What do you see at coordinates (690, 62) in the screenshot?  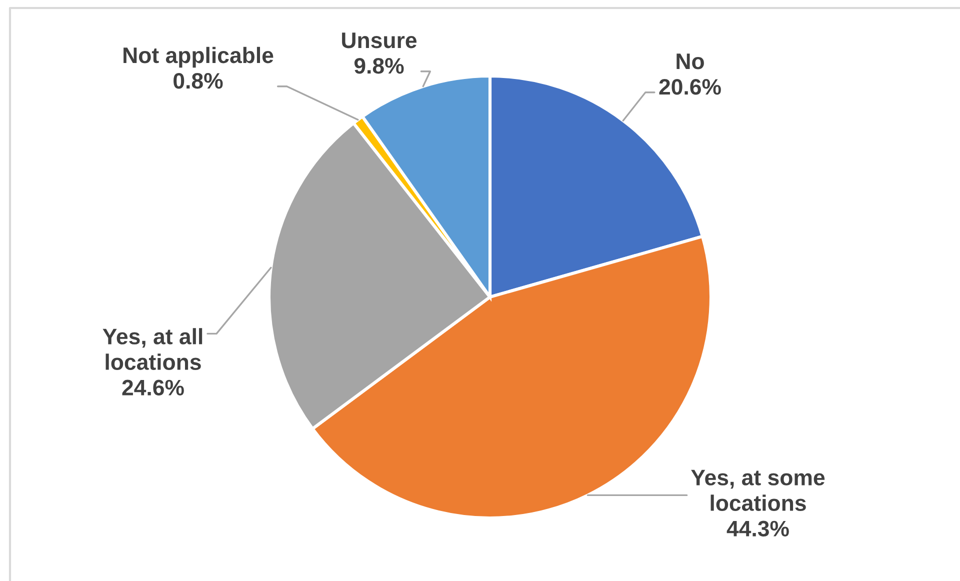 I see `slice-label: No` at bounding box center [690, 62].